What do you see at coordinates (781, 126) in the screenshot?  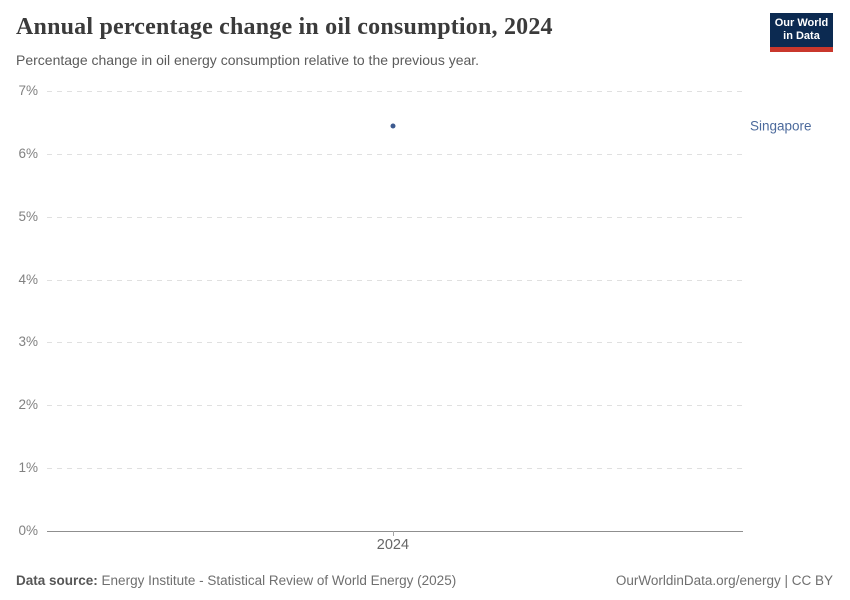 I see `entity-label-singapore: Singapore` at bounding box center [781, 126].